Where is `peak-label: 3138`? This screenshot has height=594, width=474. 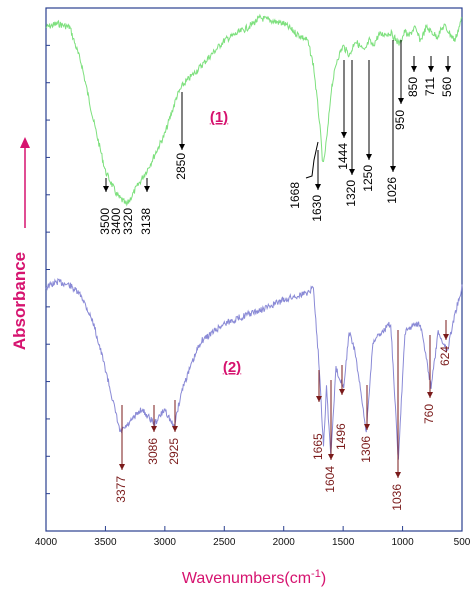 peak-label: 3138 is located at coordinates (146, 221).